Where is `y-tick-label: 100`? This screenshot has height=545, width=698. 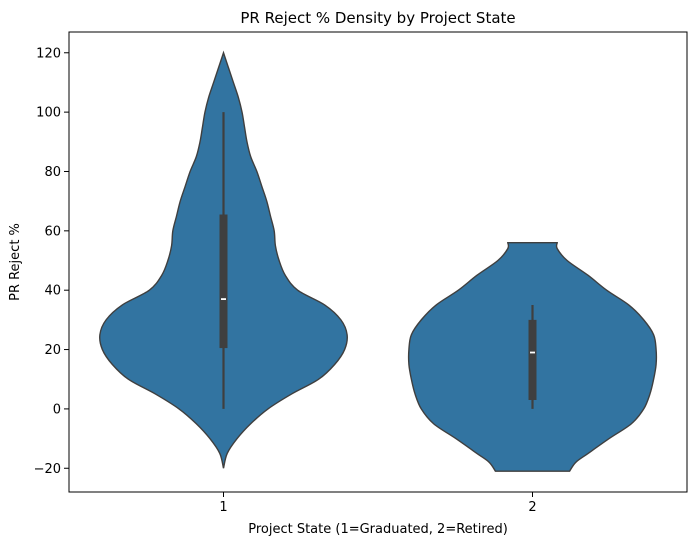
y-tick-label: 100 is located at coordinates (48, 113).